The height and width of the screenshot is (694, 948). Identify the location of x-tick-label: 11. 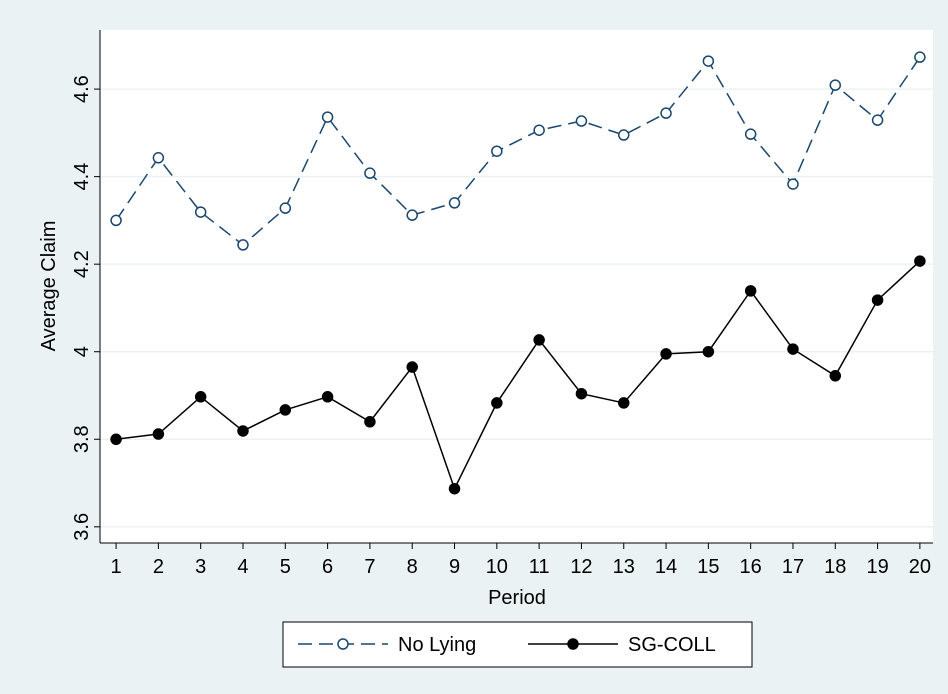
(539, 567).